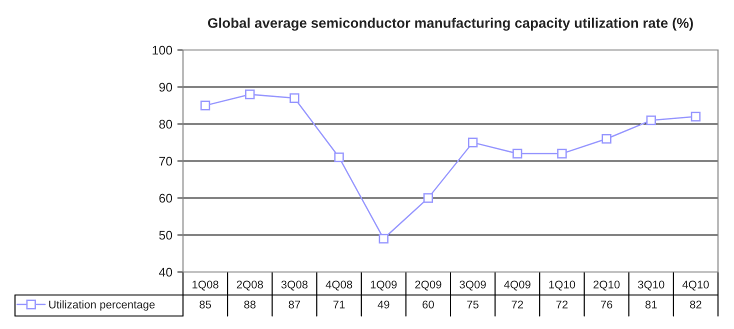  What do you see at coordinates (428, 304) in the screenshot?
I see `data-label: 60` at bounding box center [428, 304].